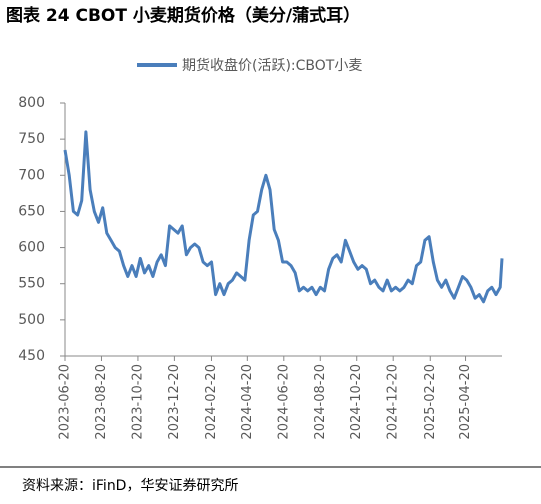 This screenshot has width=541, height=504. Describe the element at coordinates (183, 15) in the screenshot. I see `chart-title: 图表 24 CBOT 小麦期货价格（美分/蒲式耳）` at that location.